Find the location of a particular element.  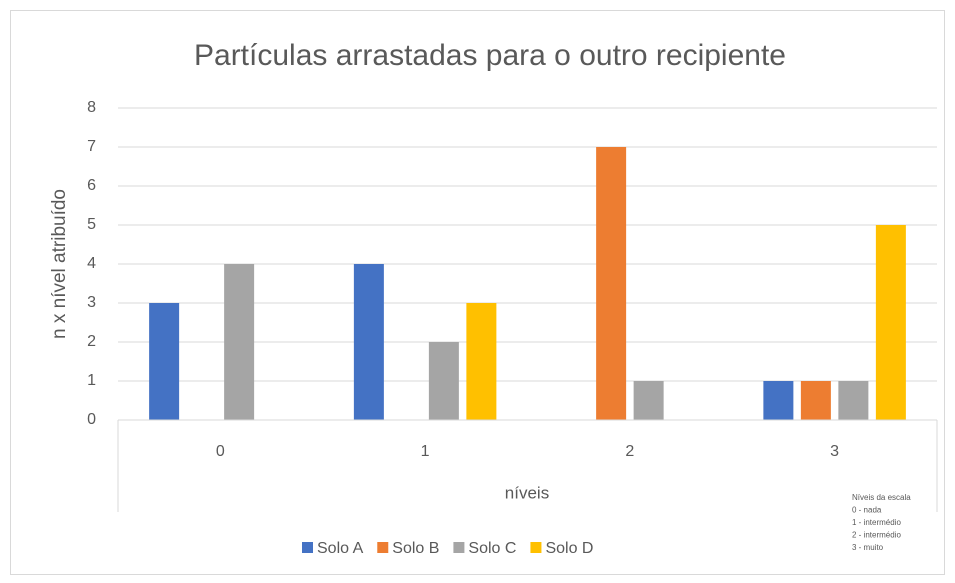

legend-label: Solo D is located at coordinates (569, 548).